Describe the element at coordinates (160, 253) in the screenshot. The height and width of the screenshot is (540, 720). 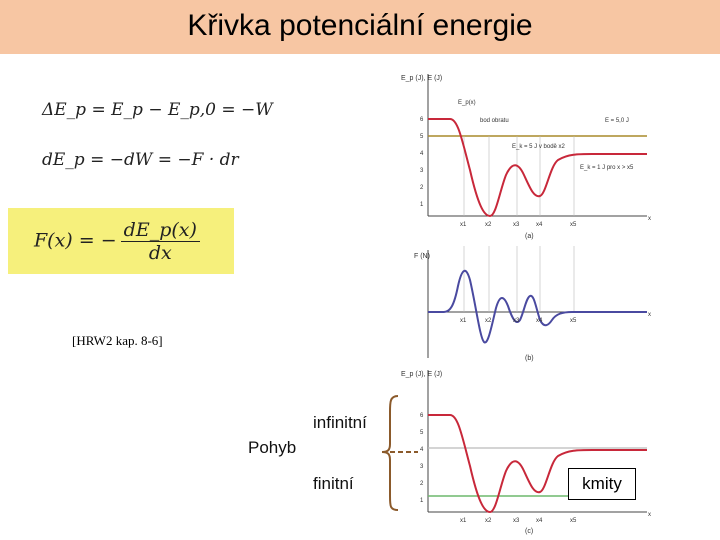
I see `force-denominator: dx` at that location.